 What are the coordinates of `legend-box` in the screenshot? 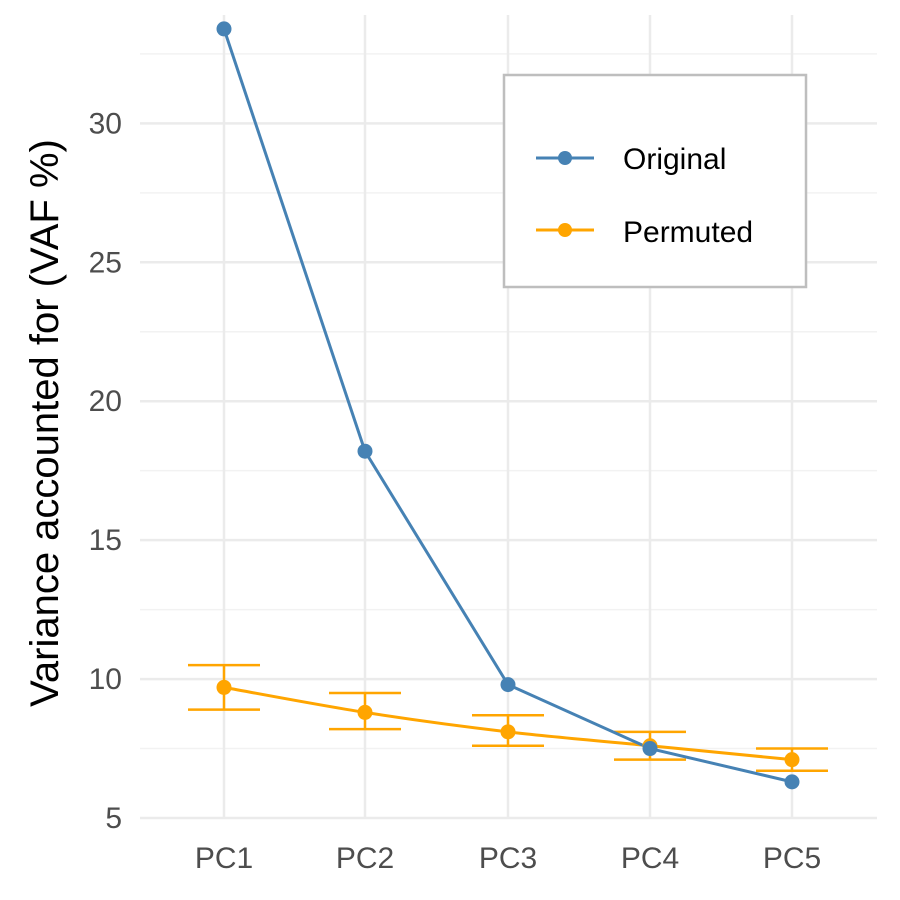 It's located at (655, 181).